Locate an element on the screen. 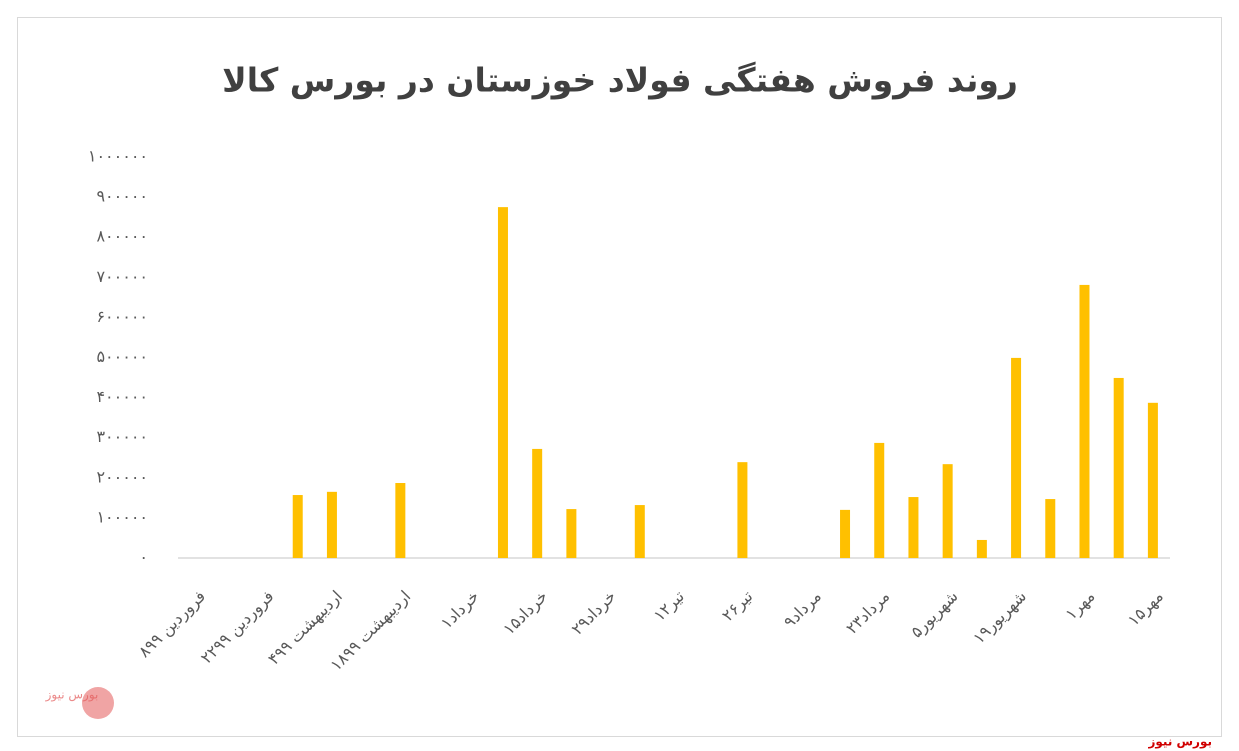  y-tick-label: ۵۰۰۰۰۰ is located at coordinates (122, 356).